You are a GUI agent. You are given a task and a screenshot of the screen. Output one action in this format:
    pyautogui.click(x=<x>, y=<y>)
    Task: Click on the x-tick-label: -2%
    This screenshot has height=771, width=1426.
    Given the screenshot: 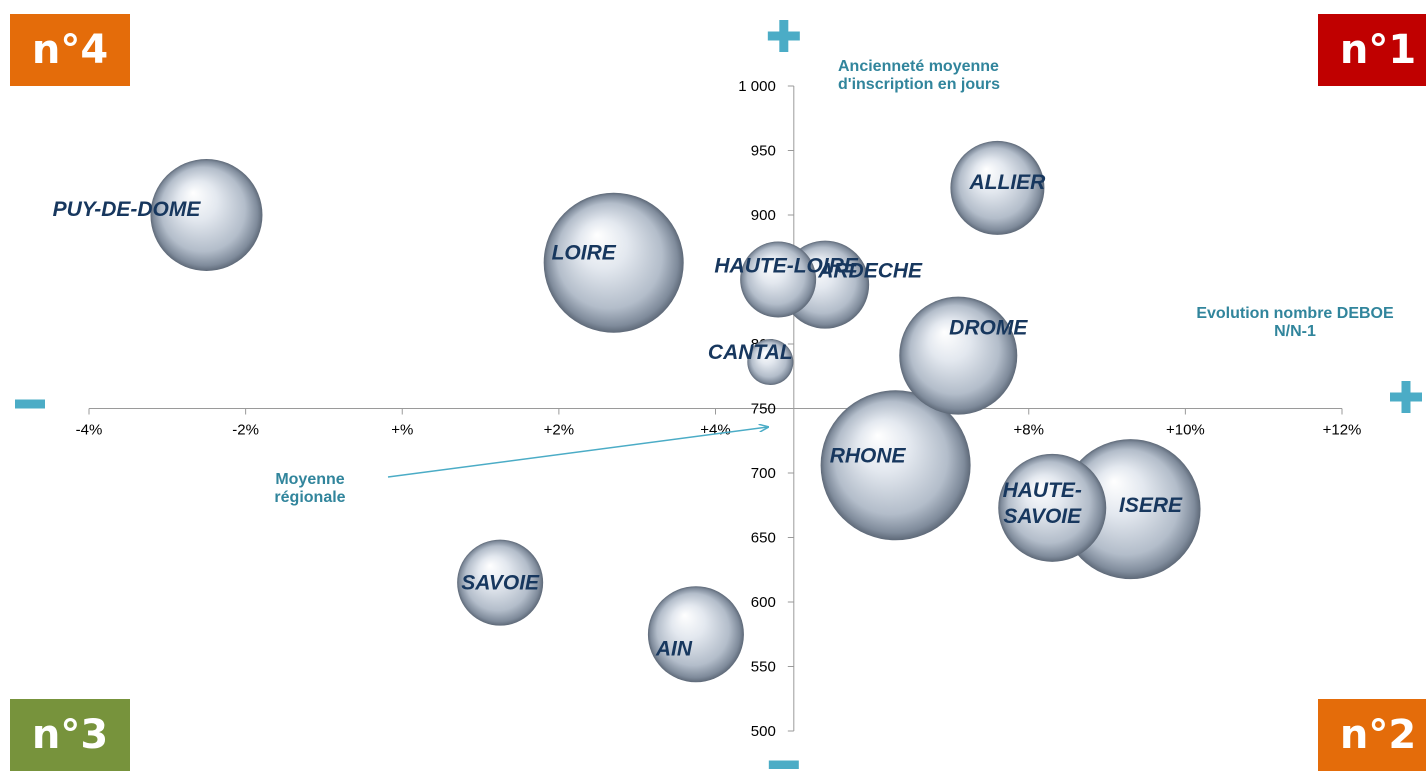 What is the action you would take?
    pyautogui.click(x=245, y=430)
    